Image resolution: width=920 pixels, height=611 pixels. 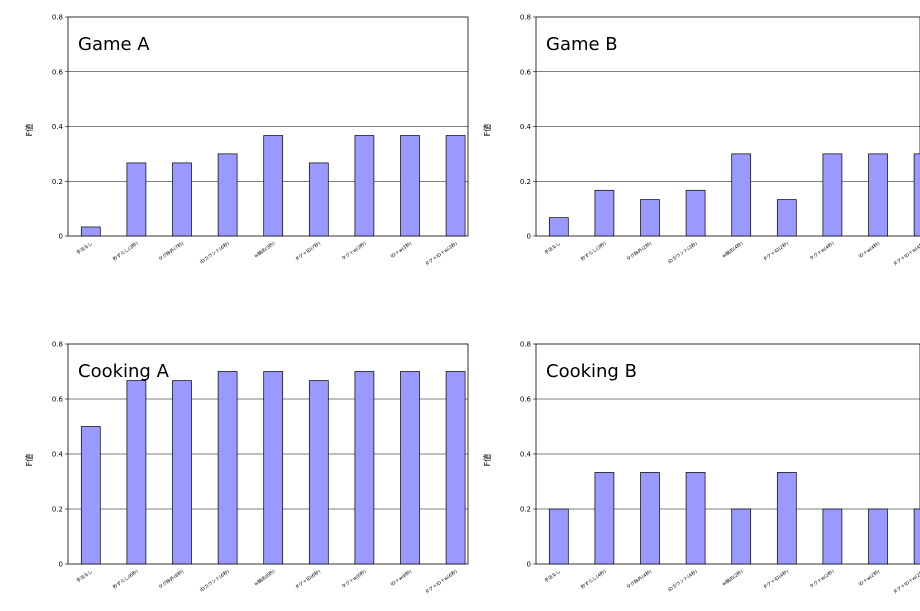 I want to click on chart-title: Cooking B, so click(x=591, y=371).